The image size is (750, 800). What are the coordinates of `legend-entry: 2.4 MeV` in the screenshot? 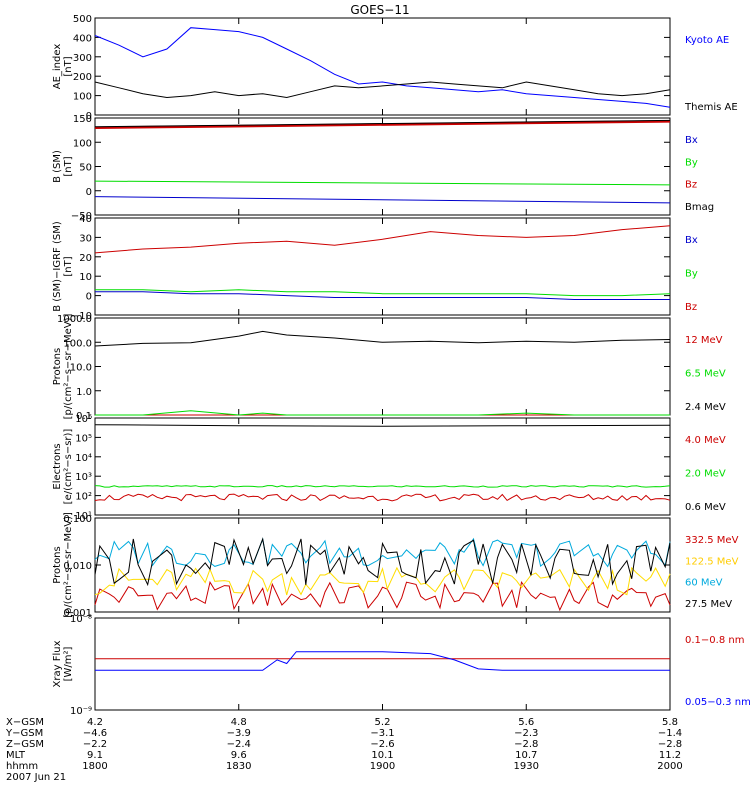 It's located at (705, 407).